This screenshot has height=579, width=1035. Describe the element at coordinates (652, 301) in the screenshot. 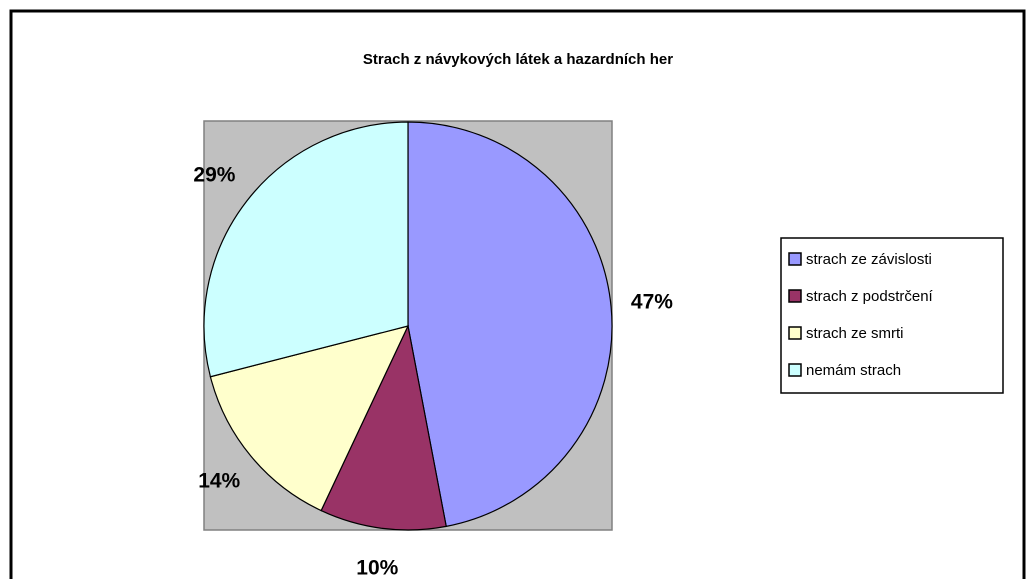

I see `data-label: 47%` at that location.